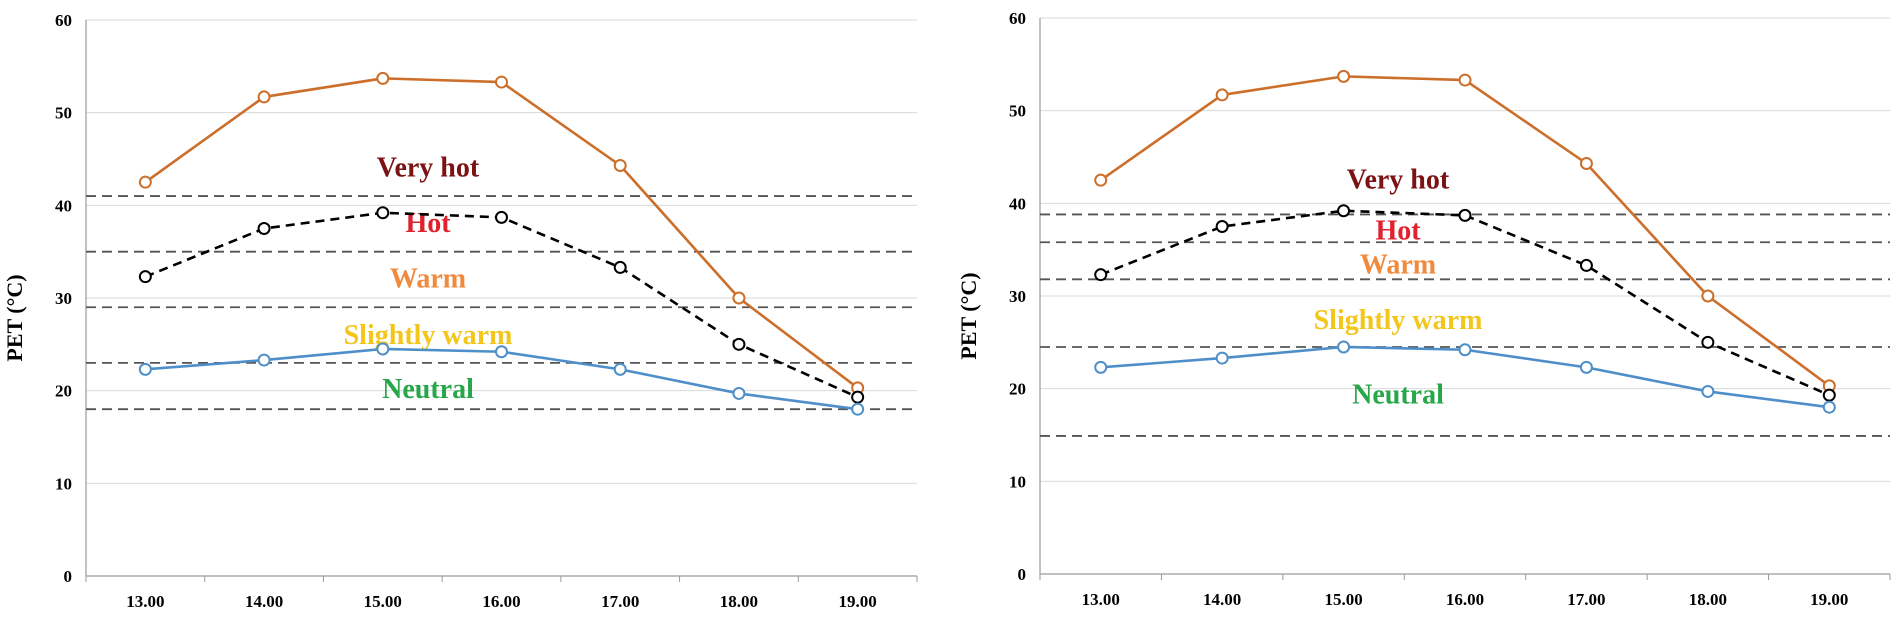  What do you see at coordinates (1398, 230) in the screenshot?
I see `zone-label: Hot` at bounding box center [1398, 230].